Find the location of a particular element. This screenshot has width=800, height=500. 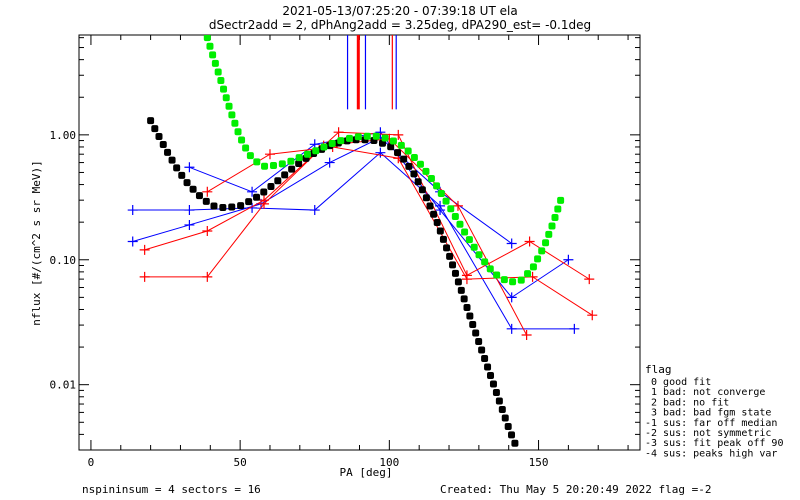

legend-entry: -3 sus: fit peak off 90 is located at coordinates (714, 443).